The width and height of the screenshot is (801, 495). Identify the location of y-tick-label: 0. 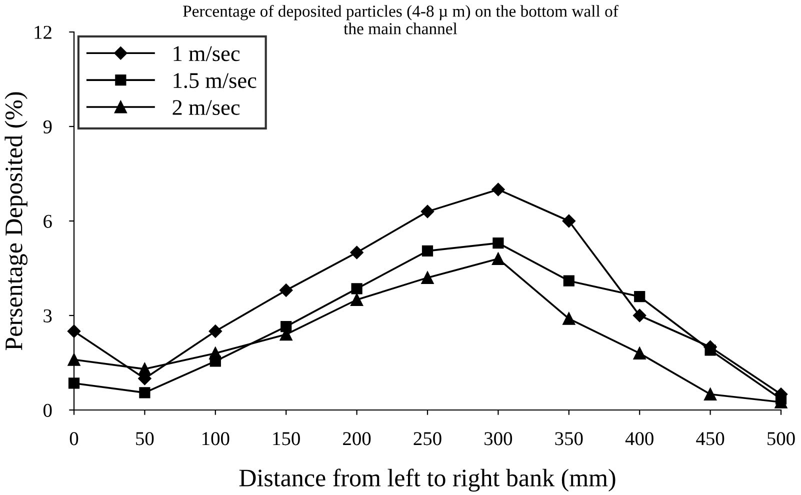
(47, 410).